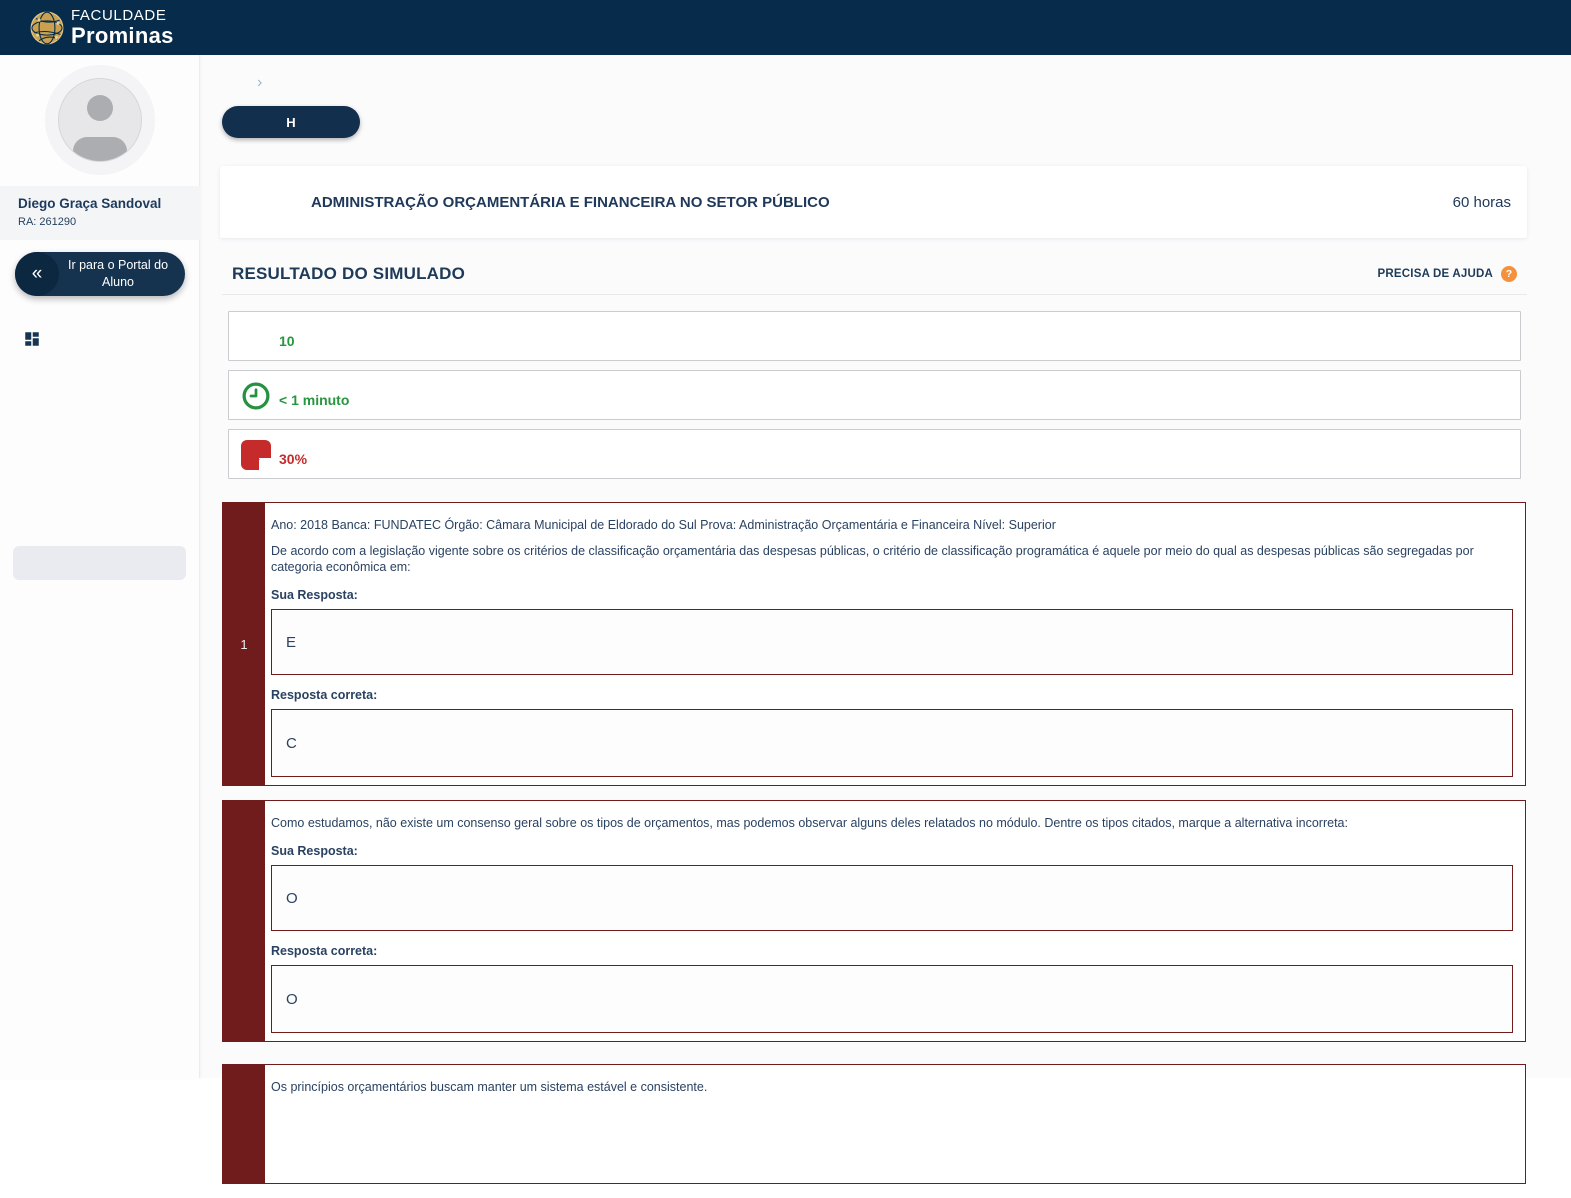 This screenshot has width=1571, height=1198. Describe the element at coordinates (99, 563) in the screenshot. I see `sidebar-placeholder` at that location.